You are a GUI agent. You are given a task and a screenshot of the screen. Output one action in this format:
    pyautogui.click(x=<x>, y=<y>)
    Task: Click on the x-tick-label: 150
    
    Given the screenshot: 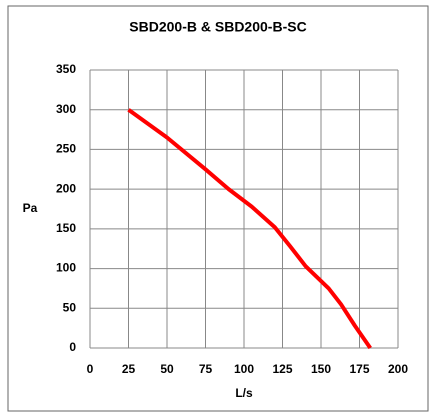 What is the action you would take?
    pyautogui.click(x=321, y=369)
    